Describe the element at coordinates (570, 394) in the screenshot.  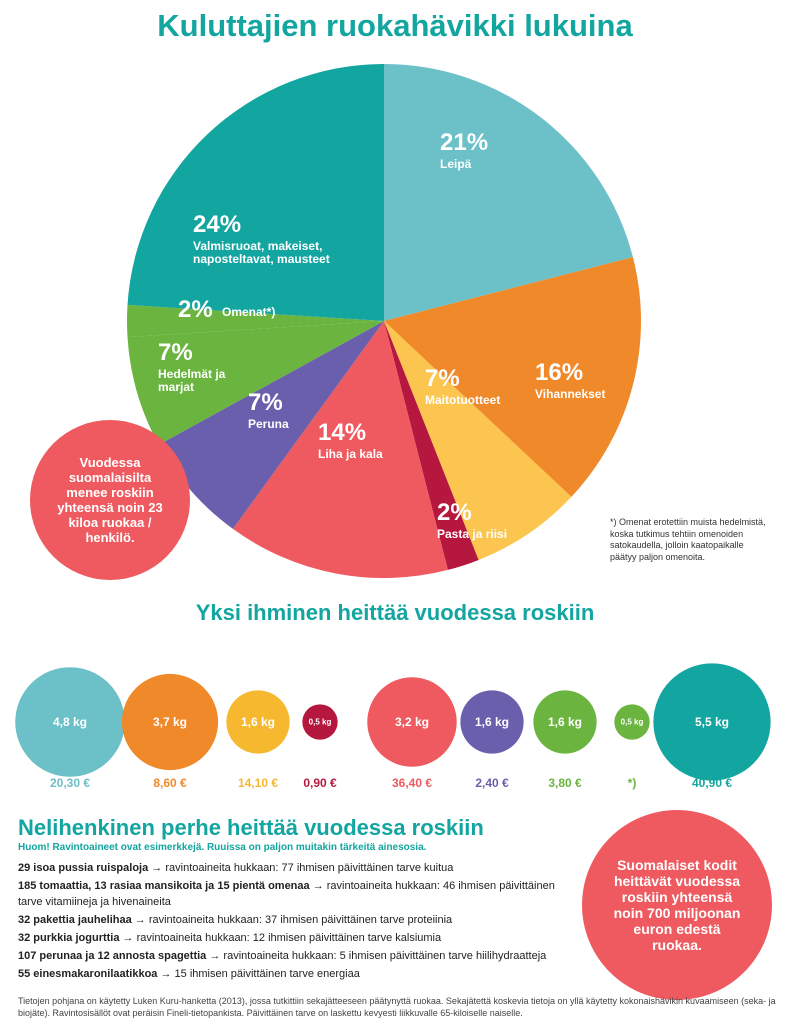
I see `slice-label: Vihannekset` at that location.